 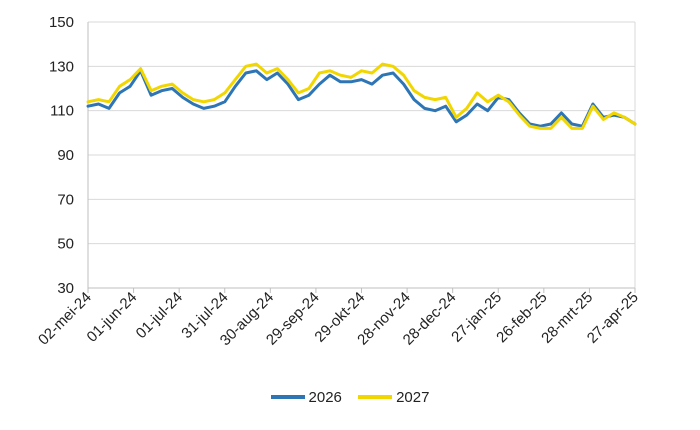 What do you see at coordinates (159, 315) in the screenshot?
I see `x-tick-label: 01-jul-24` at bounding box center [159, 315].